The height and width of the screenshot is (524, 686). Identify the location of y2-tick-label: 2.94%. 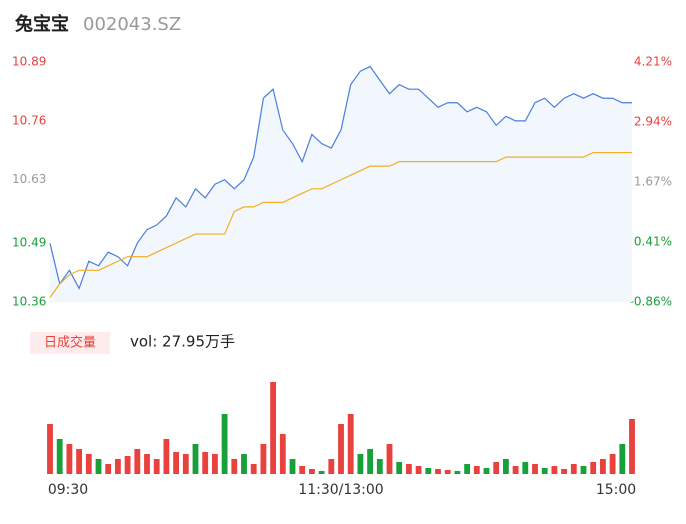
(653, 122).